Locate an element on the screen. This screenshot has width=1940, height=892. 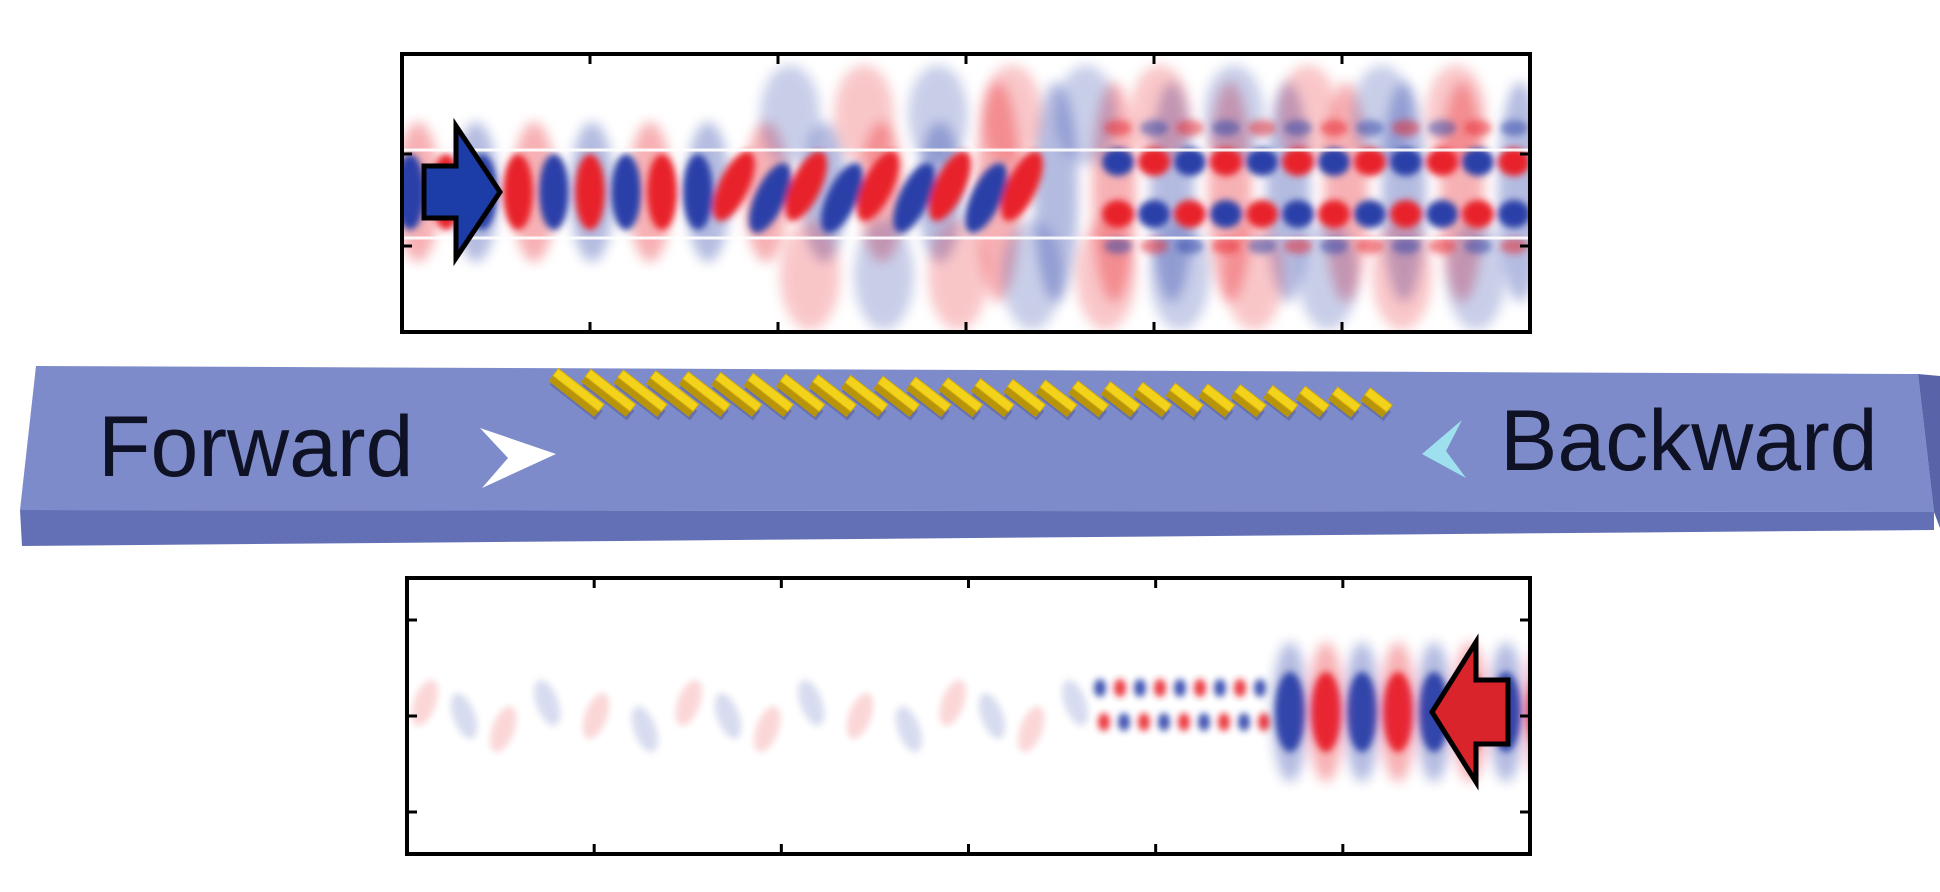
forward-label: Forward is located at coordinates (255, 447).